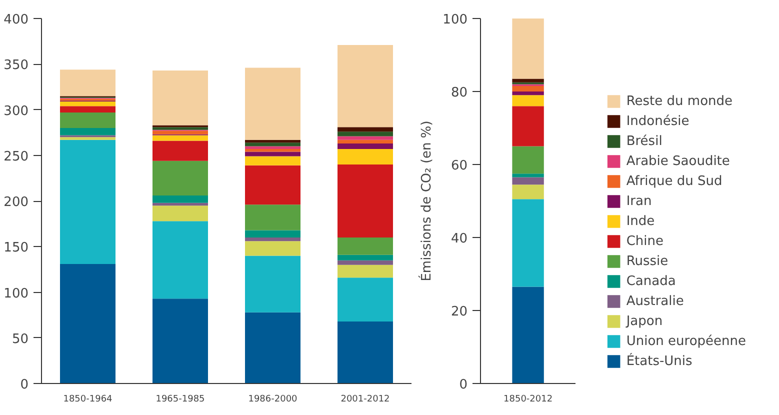  Describe the element at coordinates (639, 201) in the screenshot. I see `legend-label: Iran` at that location.